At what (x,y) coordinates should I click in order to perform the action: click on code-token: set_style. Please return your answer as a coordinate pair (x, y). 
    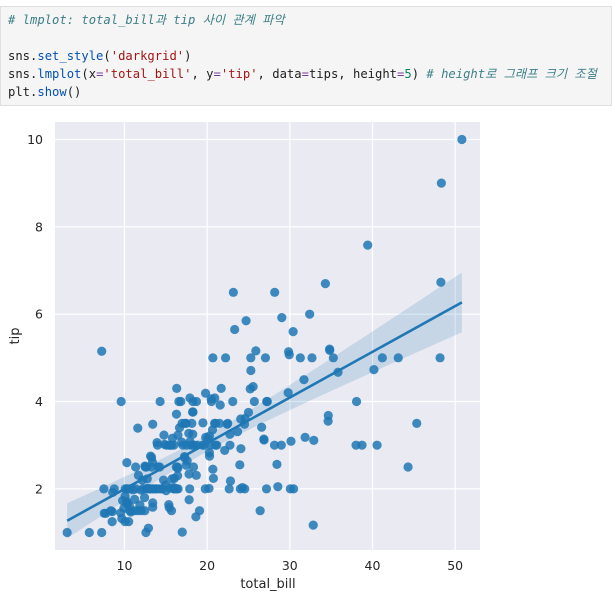
    Looking at the image, I should click on (70, 56).